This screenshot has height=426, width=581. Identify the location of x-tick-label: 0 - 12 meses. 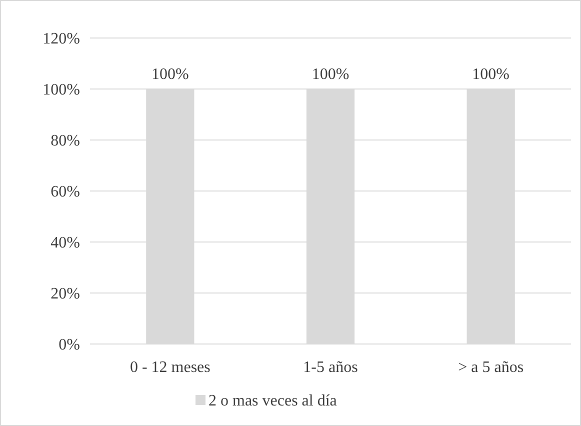
(170, 367).